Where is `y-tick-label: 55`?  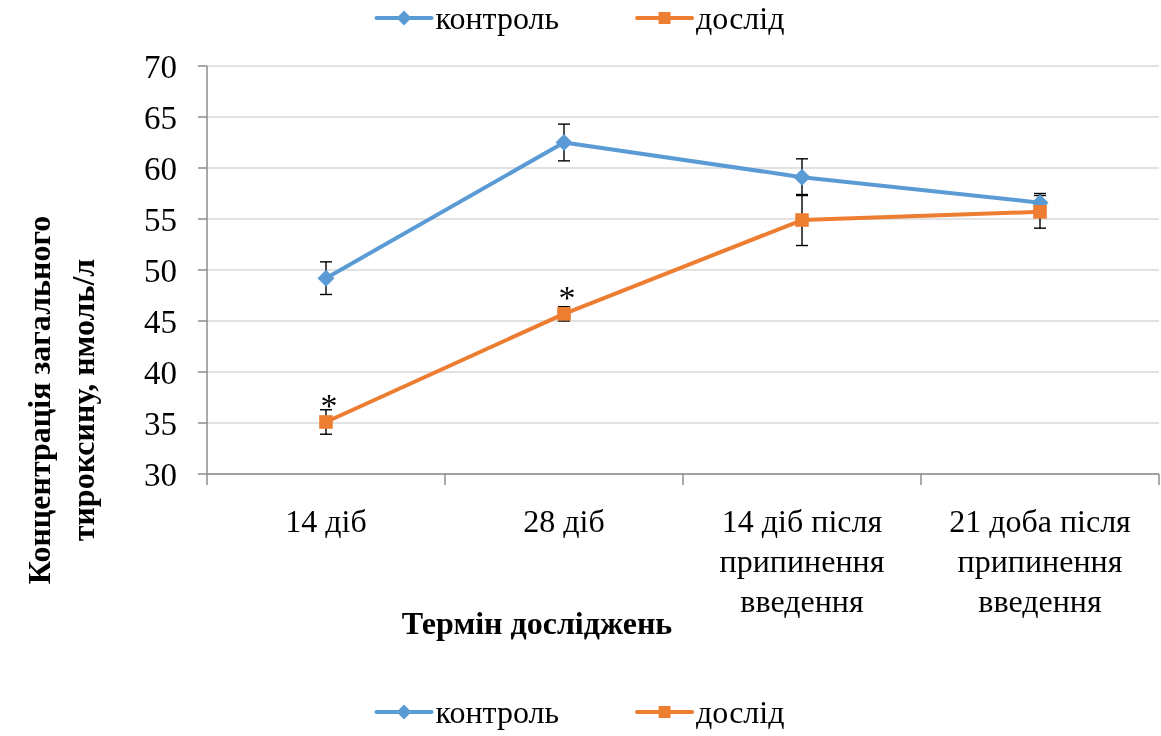 y-tick-label: 55 is located at coordinates (160, 219).